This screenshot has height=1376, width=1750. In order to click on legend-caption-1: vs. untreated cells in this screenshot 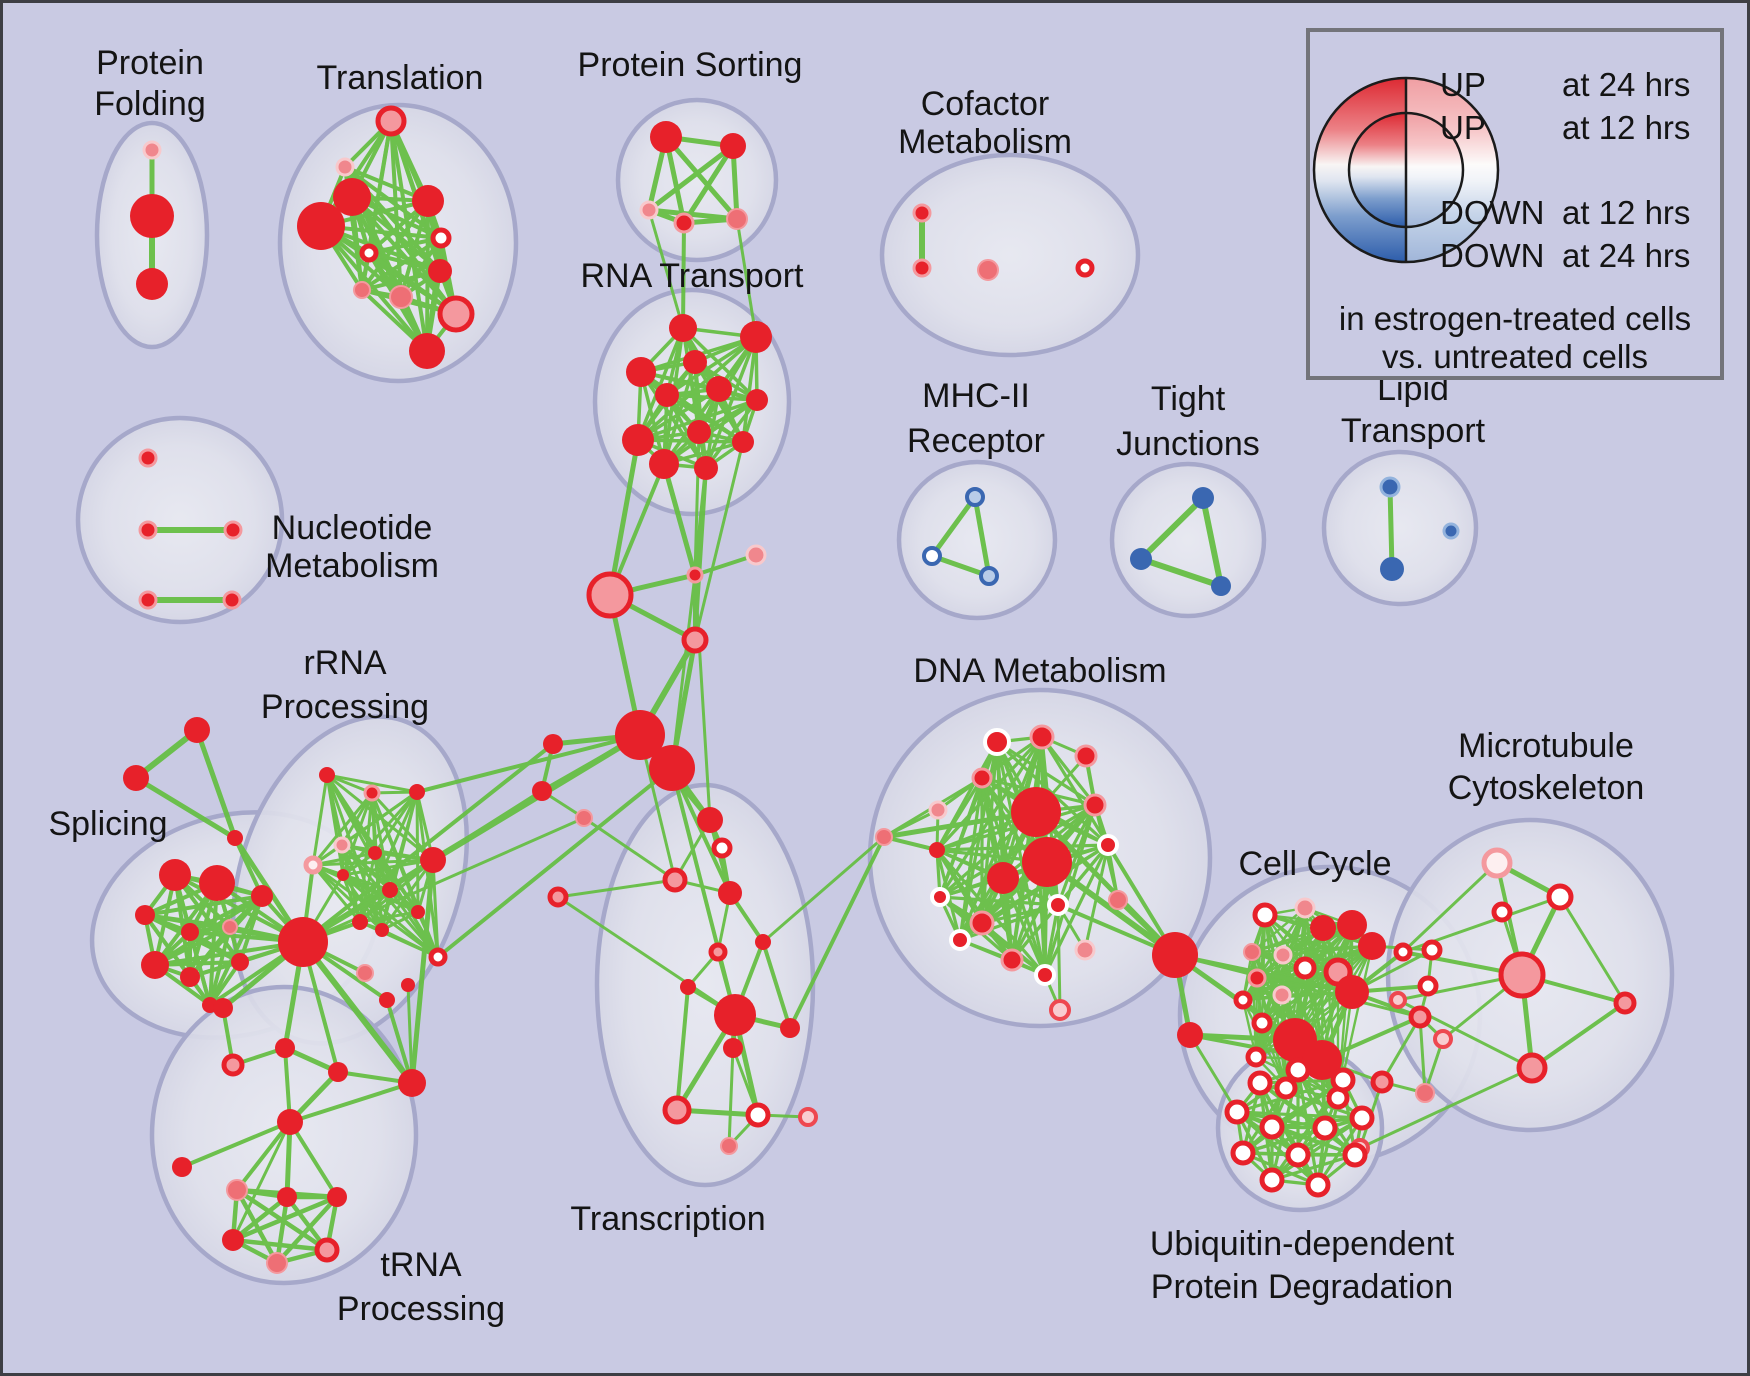, I will do `click(1515, 356)`.